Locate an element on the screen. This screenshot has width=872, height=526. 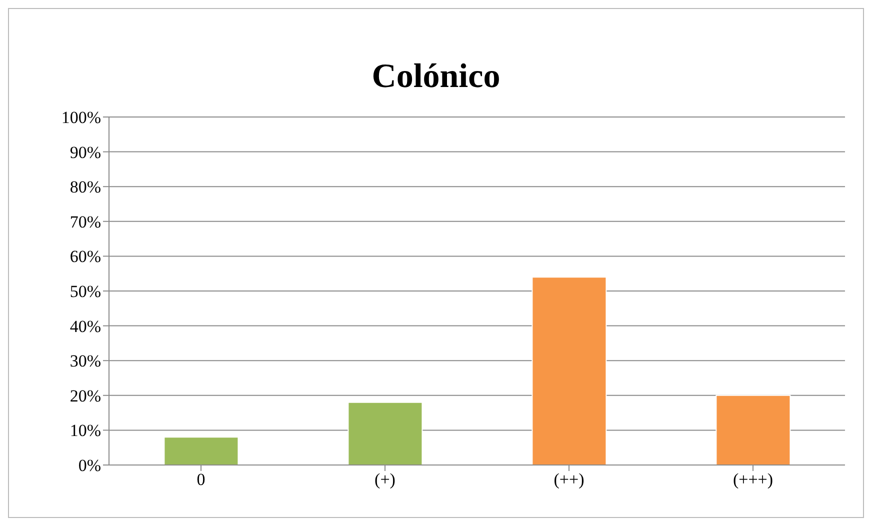
y-tick-label: 10% is located at coordinates (85, 430).